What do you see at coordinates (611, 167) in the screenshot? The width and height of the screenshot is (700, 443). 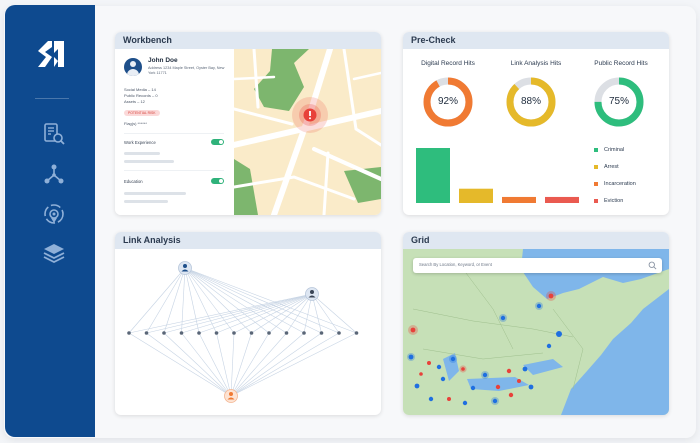 I see `legend-label: Arrest` at bounding box center [611, 167].